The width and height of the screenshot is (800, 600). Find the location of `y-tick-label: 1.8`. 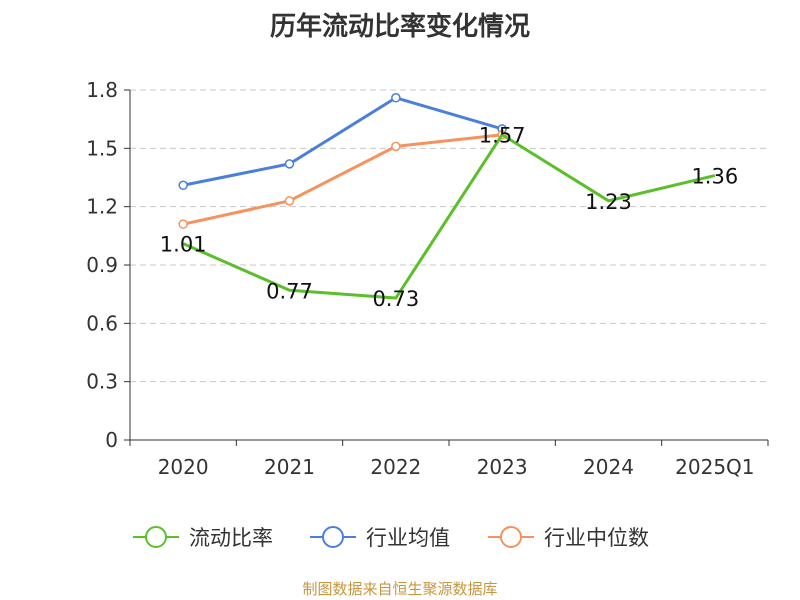

y-tick-label: 1.8 is located at coordinates (102, 90).